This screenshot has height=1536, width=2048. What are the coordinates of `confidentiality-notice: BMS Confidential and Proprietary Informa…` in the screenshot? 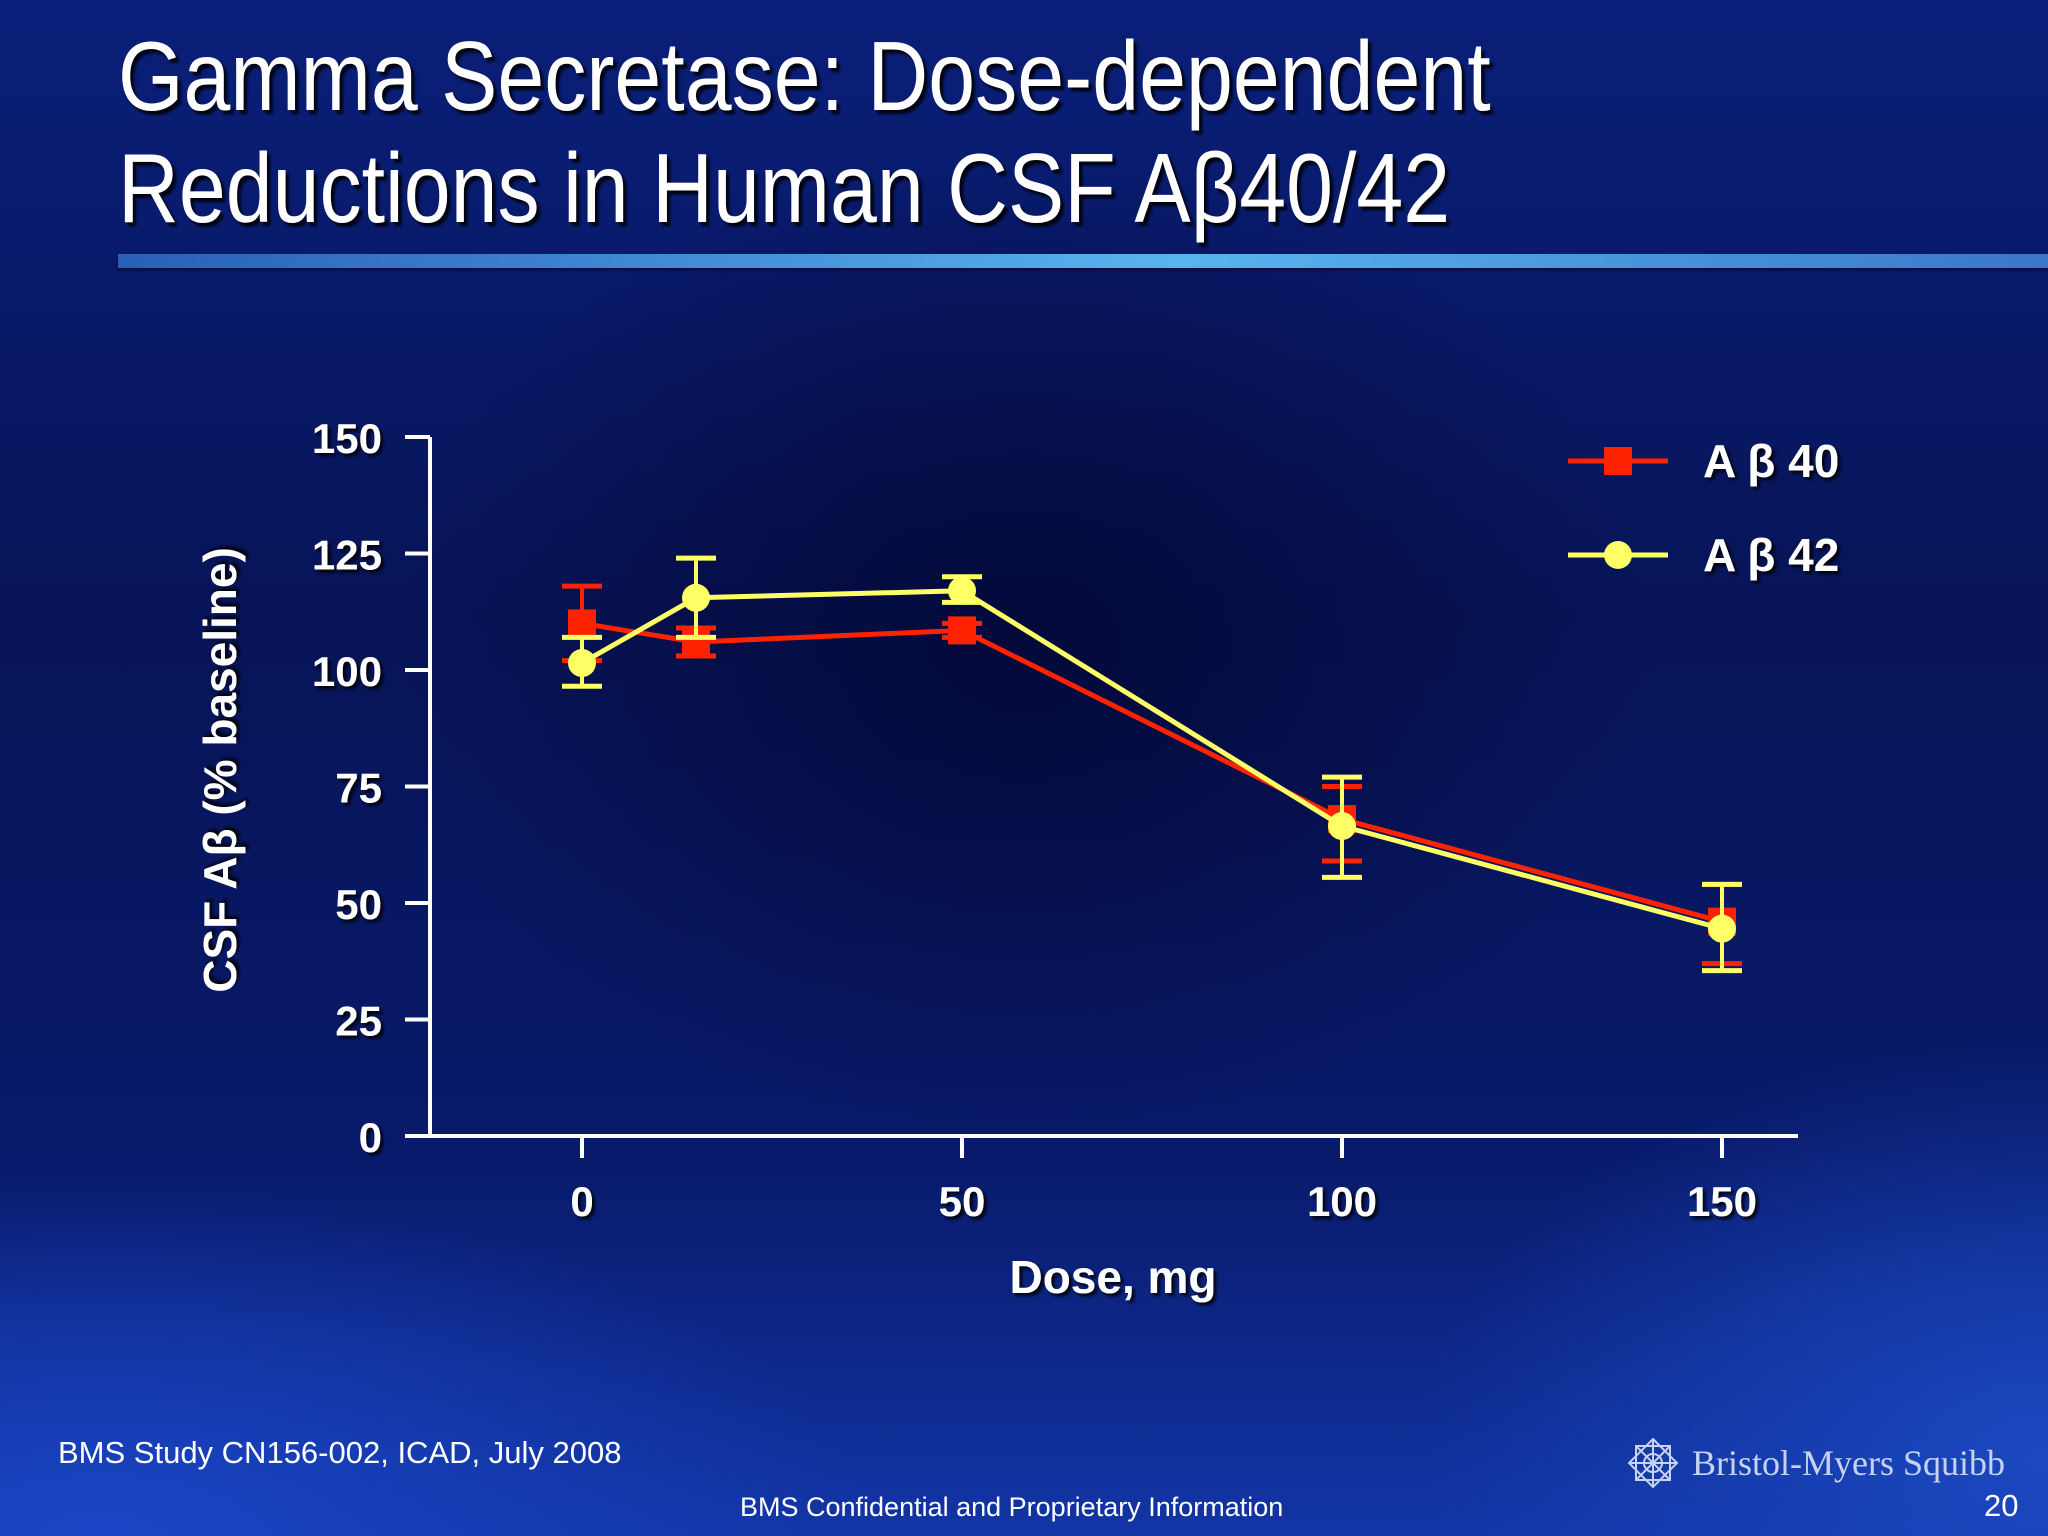 It's located at (1012, 1507).